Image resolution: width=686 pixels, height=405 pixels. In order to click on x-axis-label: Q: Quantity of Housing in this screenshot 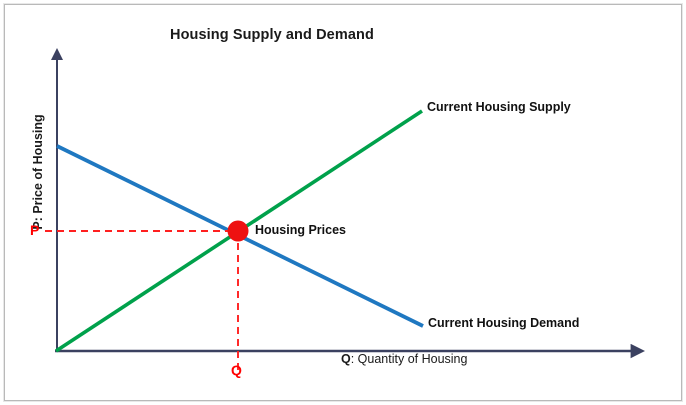, I will do `click(404, 359)`.